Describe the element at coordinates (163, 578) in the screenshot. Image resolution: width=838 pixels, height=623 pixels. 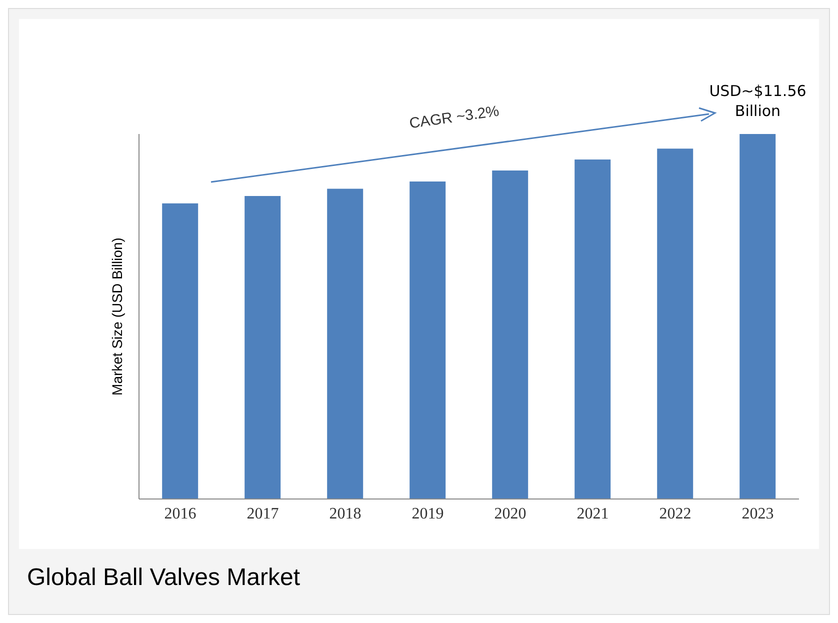
I see `text: Global Ball Valves Market` at that location.